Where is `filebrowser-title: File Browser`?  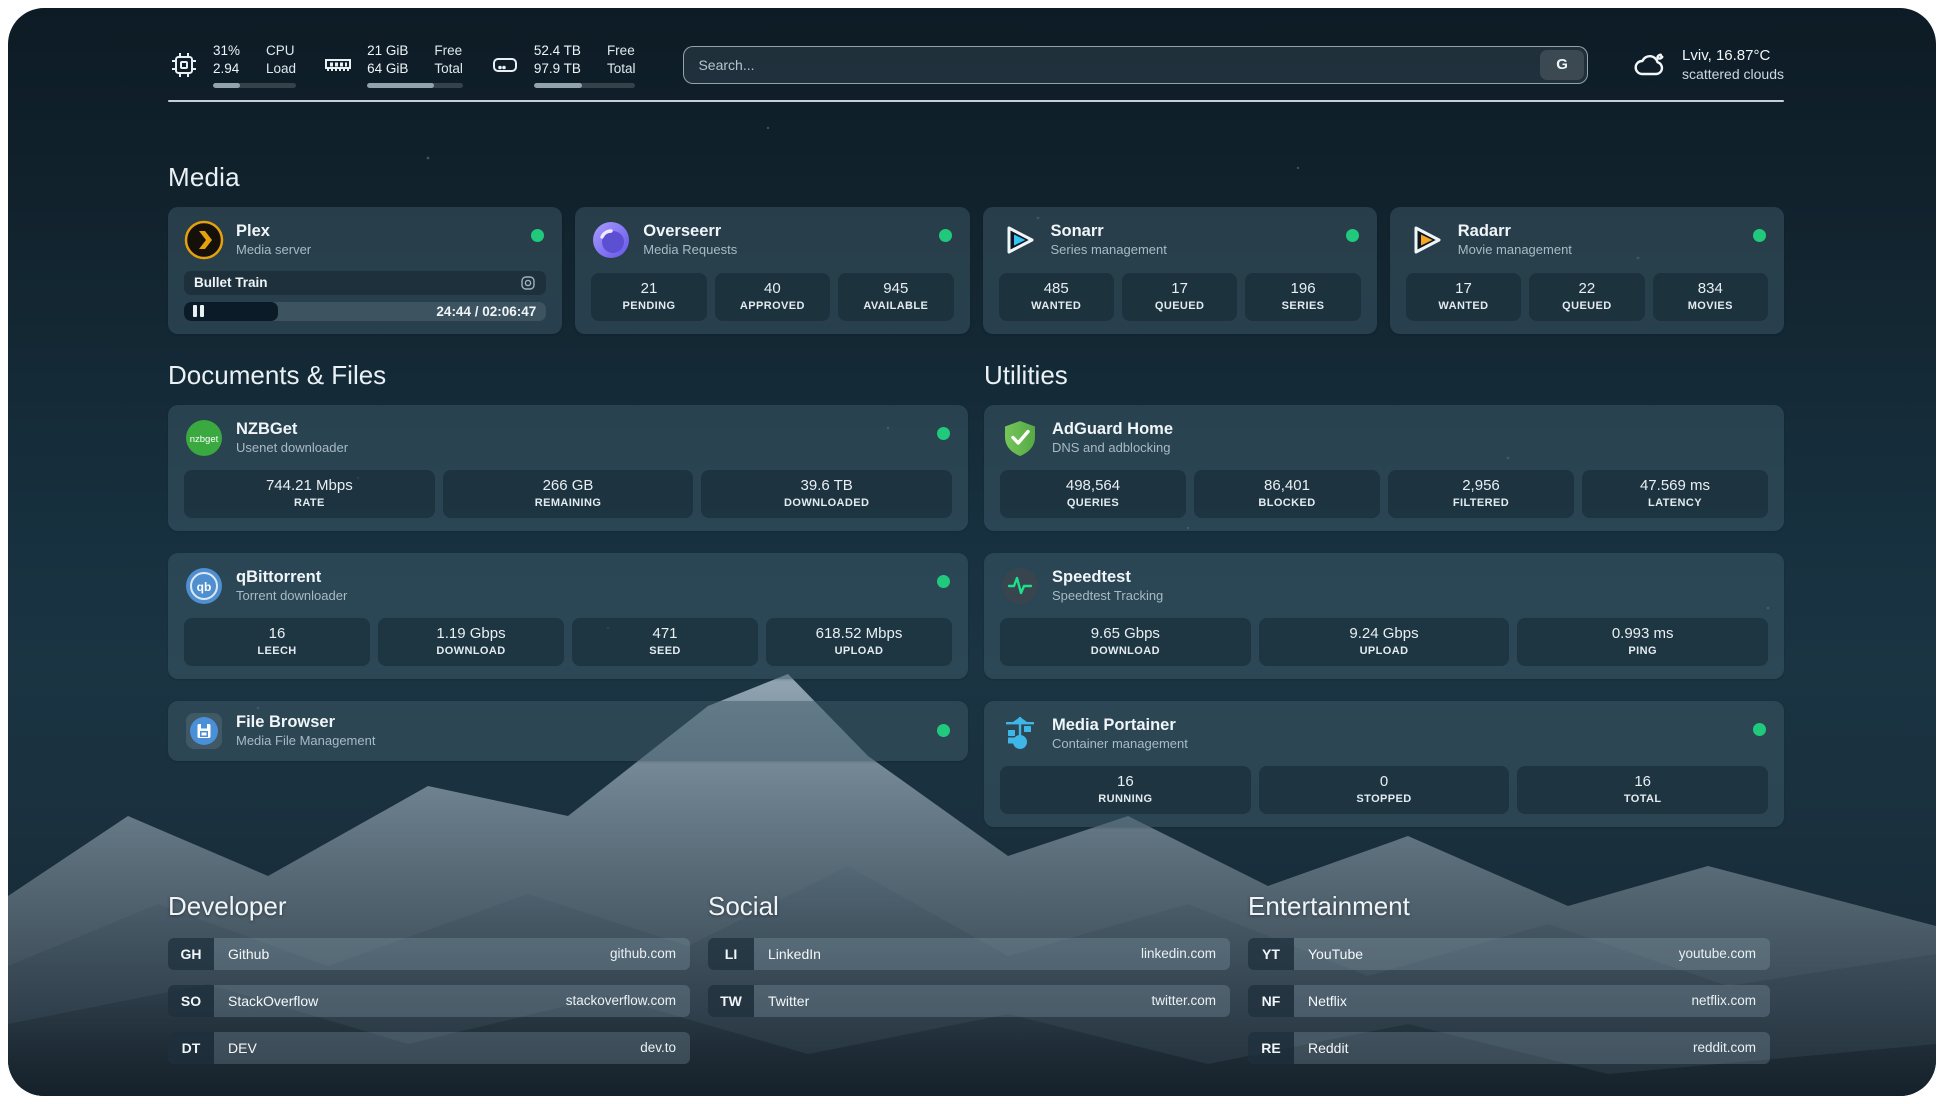 filebrowser-title: File Browser is located at coordinates (286, 722).